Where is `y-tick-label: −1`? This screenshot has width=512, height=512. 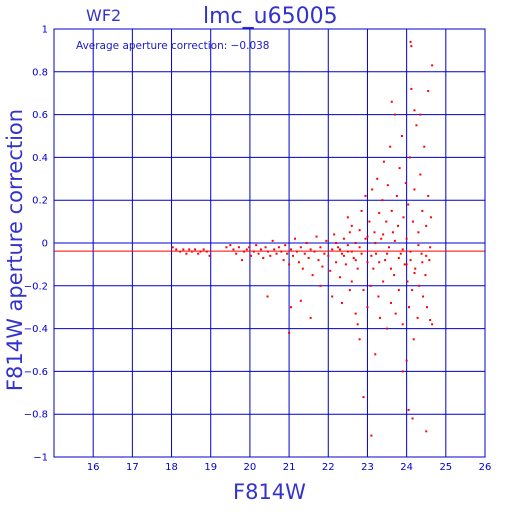
y-tick-label: −1 is located at coordinates (40, 458).